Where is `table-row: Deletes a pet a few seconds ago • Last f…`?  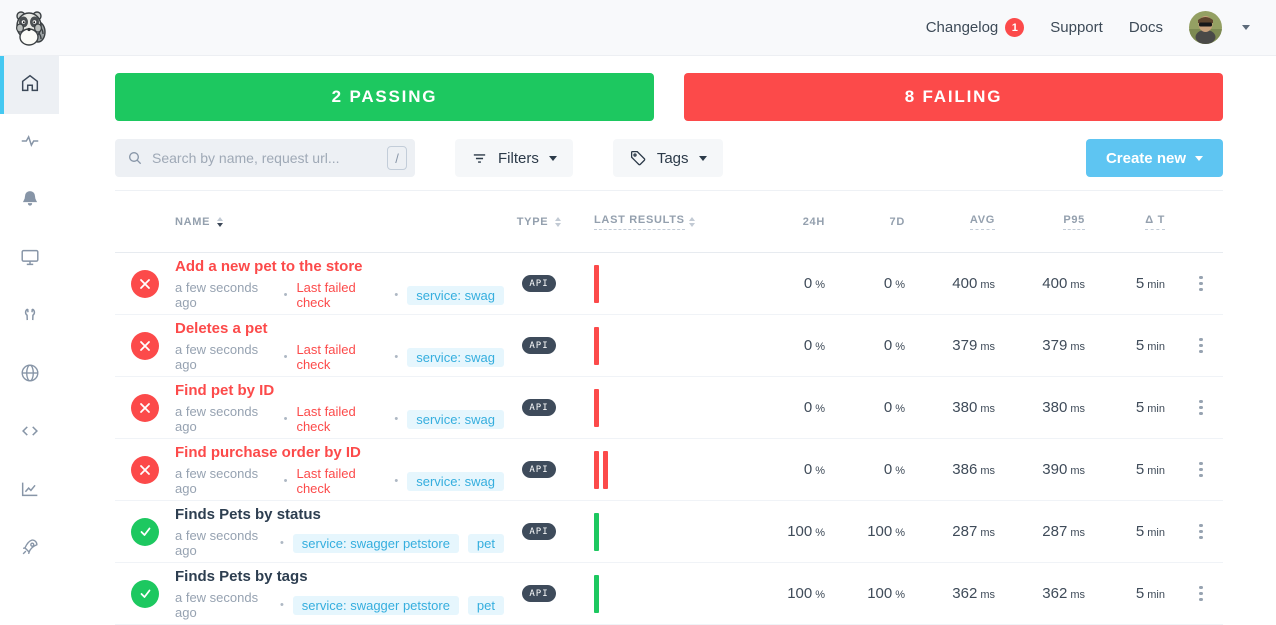 table-row: Deletes a pet a few seconds ago • Last f… is located at coordinates (669, 346).